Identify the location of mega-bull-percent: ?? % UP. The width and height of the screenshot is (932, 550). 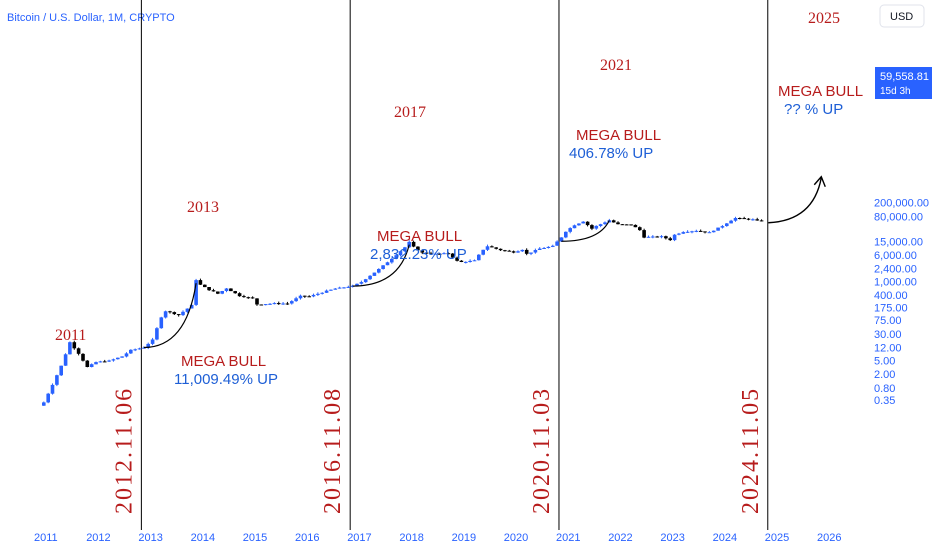
(813, 109).